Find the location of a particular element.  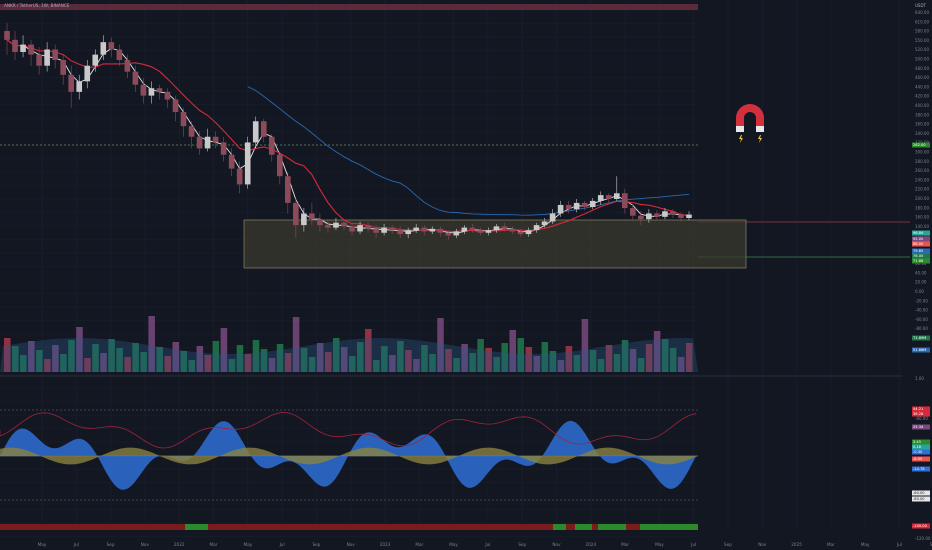

signal-strip-bg is located at coordinates (349, 527).